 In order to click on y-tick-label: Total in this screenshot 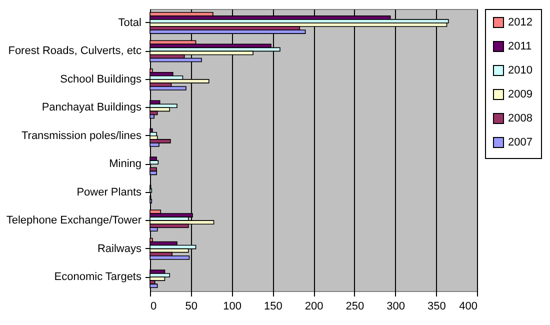, I will do `click(130, 22)`.